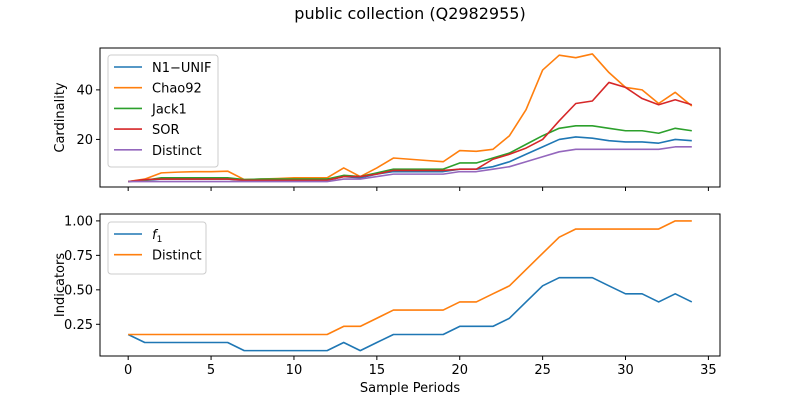 The height and width of the screenshot is (404, 800). What do you see at coordinates (60, 285) in the screenshot?
I see `y-axis-label: Indicators` at bounding box center [60, 285].